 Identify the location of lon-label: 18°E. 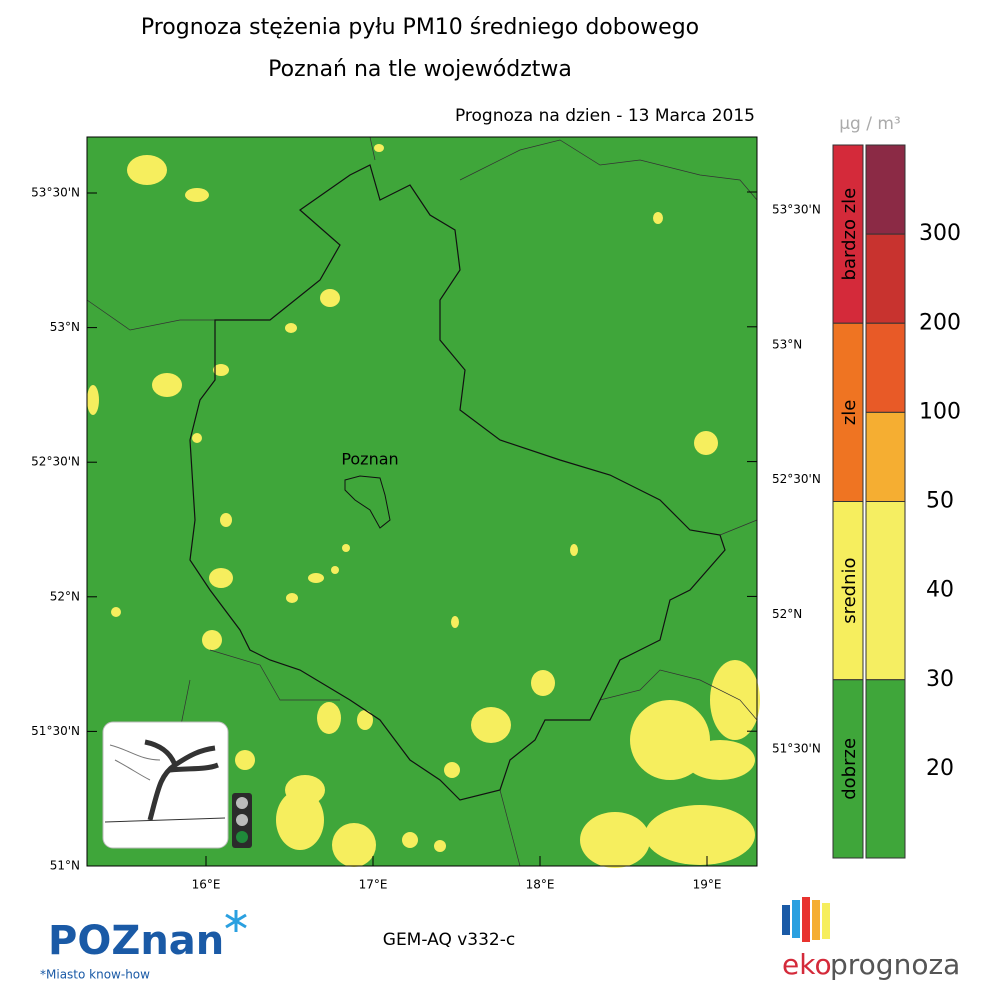
(540, 885).